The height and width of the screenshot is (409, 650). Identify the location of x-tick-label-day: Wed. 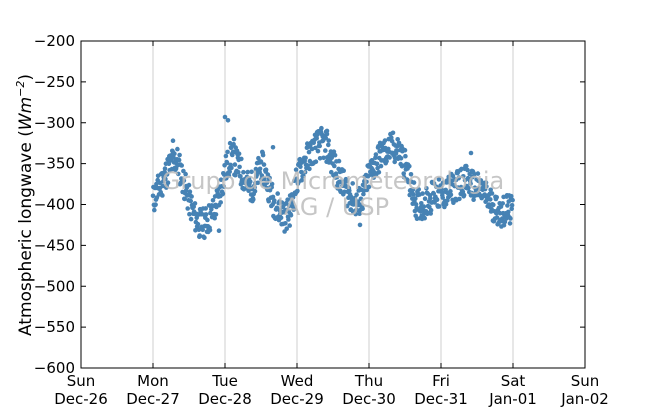
(297, 381).